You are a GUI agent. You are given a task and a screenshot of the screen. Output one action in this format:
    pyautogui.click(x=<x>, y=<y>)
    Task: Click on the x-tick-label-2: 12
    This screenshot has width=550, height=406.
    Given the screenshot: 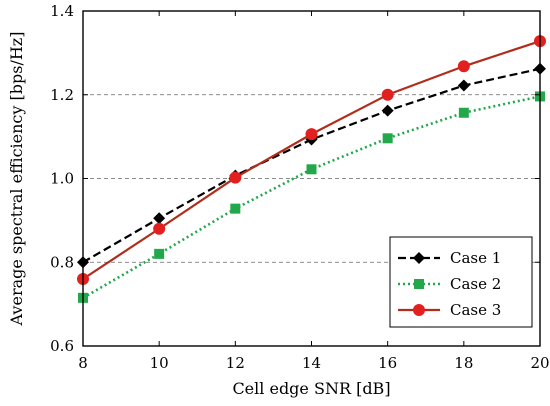 What is the action you would take?
    pyautogui.click(x=235, y=363)
    